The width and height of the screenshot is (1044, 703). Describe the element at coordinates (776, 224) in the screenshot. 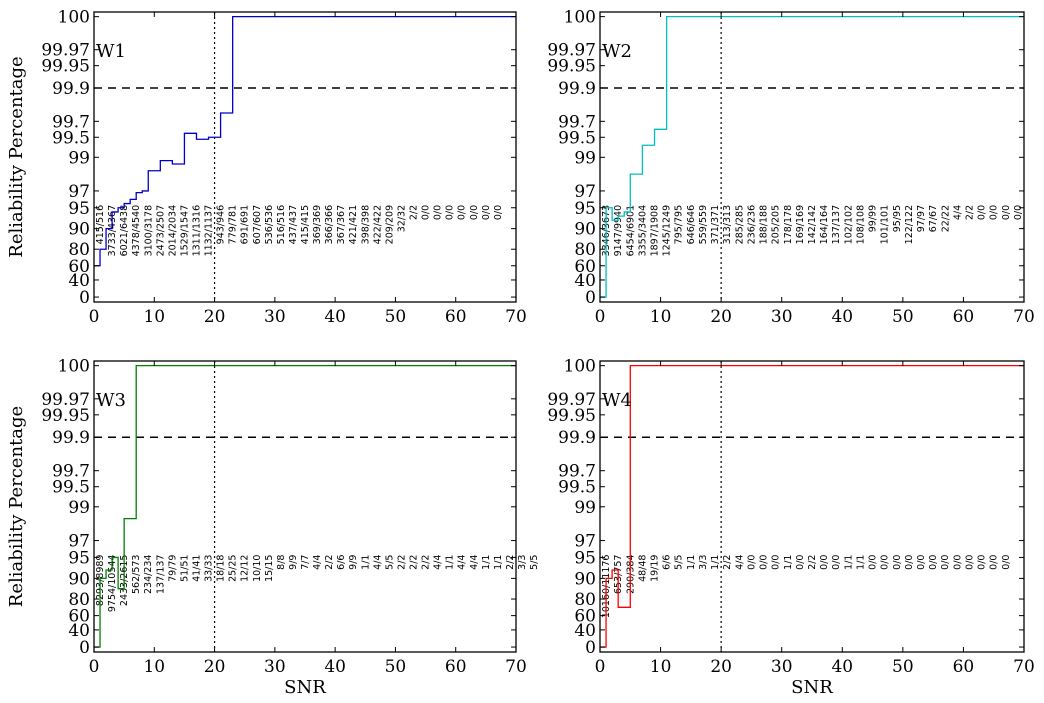

I see `count-label: 205/205` at that location.